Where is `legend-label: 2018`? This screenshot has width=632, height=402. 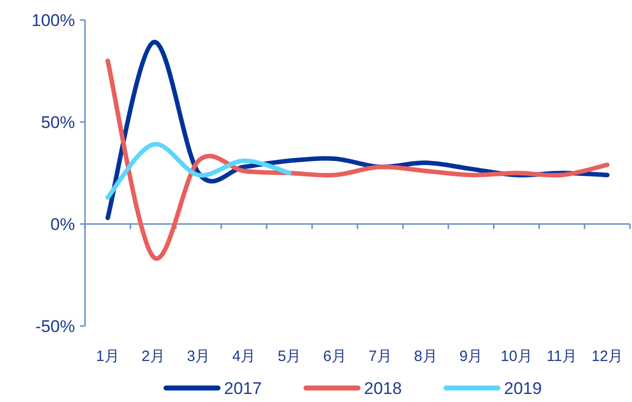 legend-label: 2018 is located at coordinates (383, 388).